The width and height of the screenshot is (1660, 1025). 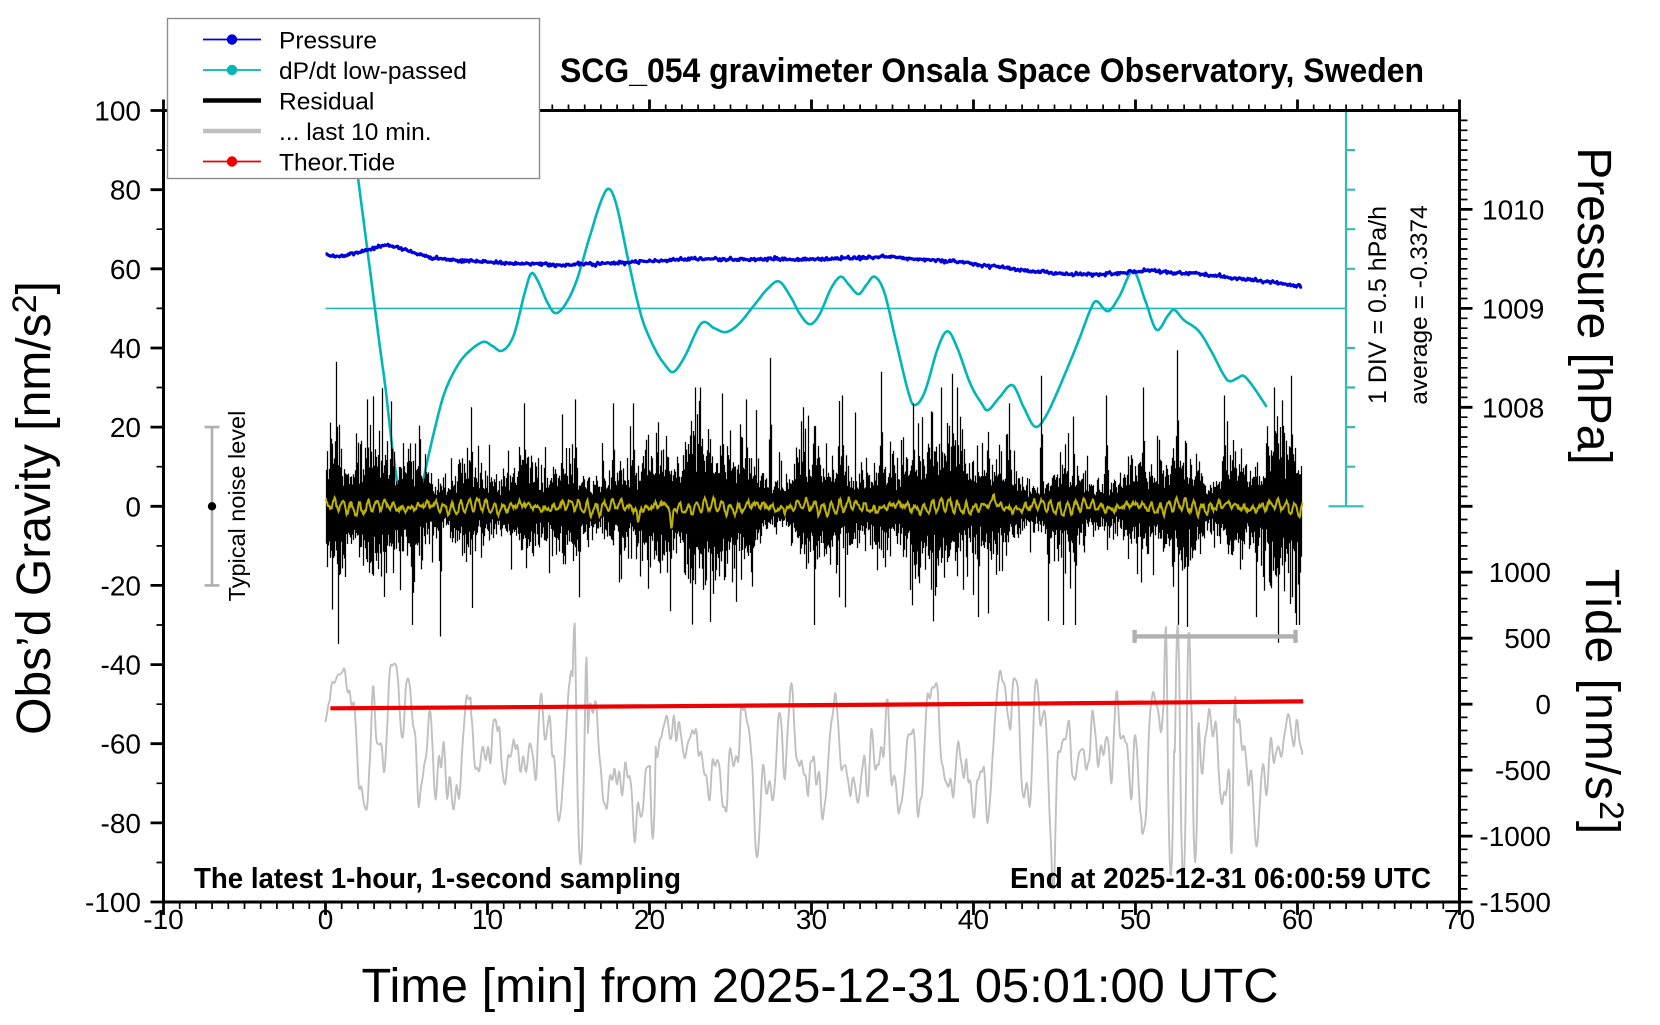 I want to click on svg-text: 1009, so click(x=1513, y=308).